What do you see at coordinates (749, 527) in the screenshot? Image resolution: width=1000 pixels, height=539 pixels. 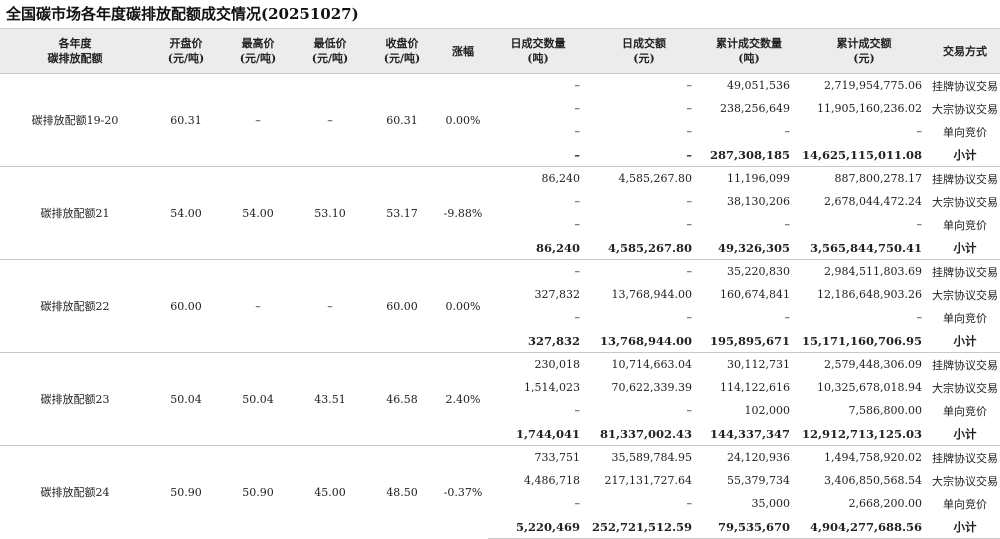 I see `cum-qty-cell: 79,535,670` at bounding box center [749, 527].